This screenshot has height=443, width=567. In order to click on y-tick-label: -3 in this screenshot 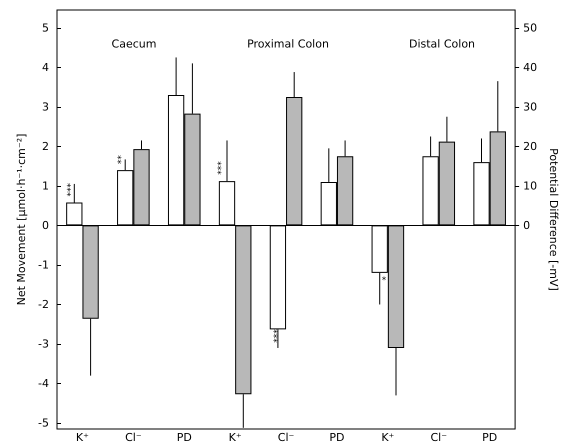, I will do `click(43, 344)`.